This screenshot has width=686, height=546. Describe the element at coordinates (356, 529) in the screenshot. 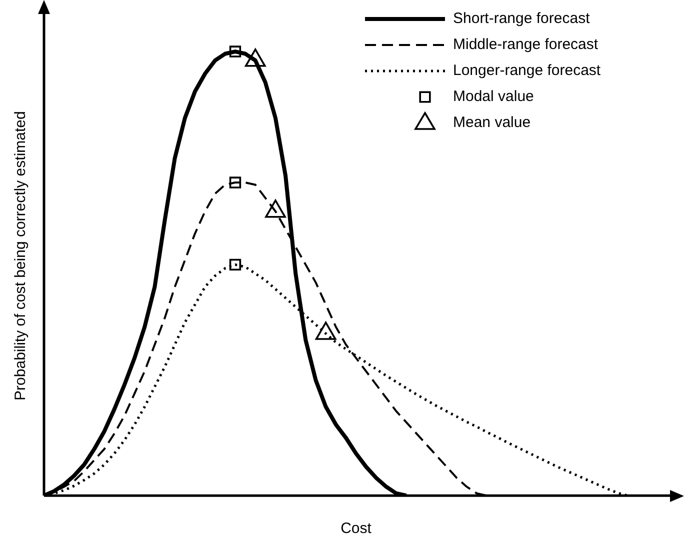

I see `x-axis-title: Cost` at that location.